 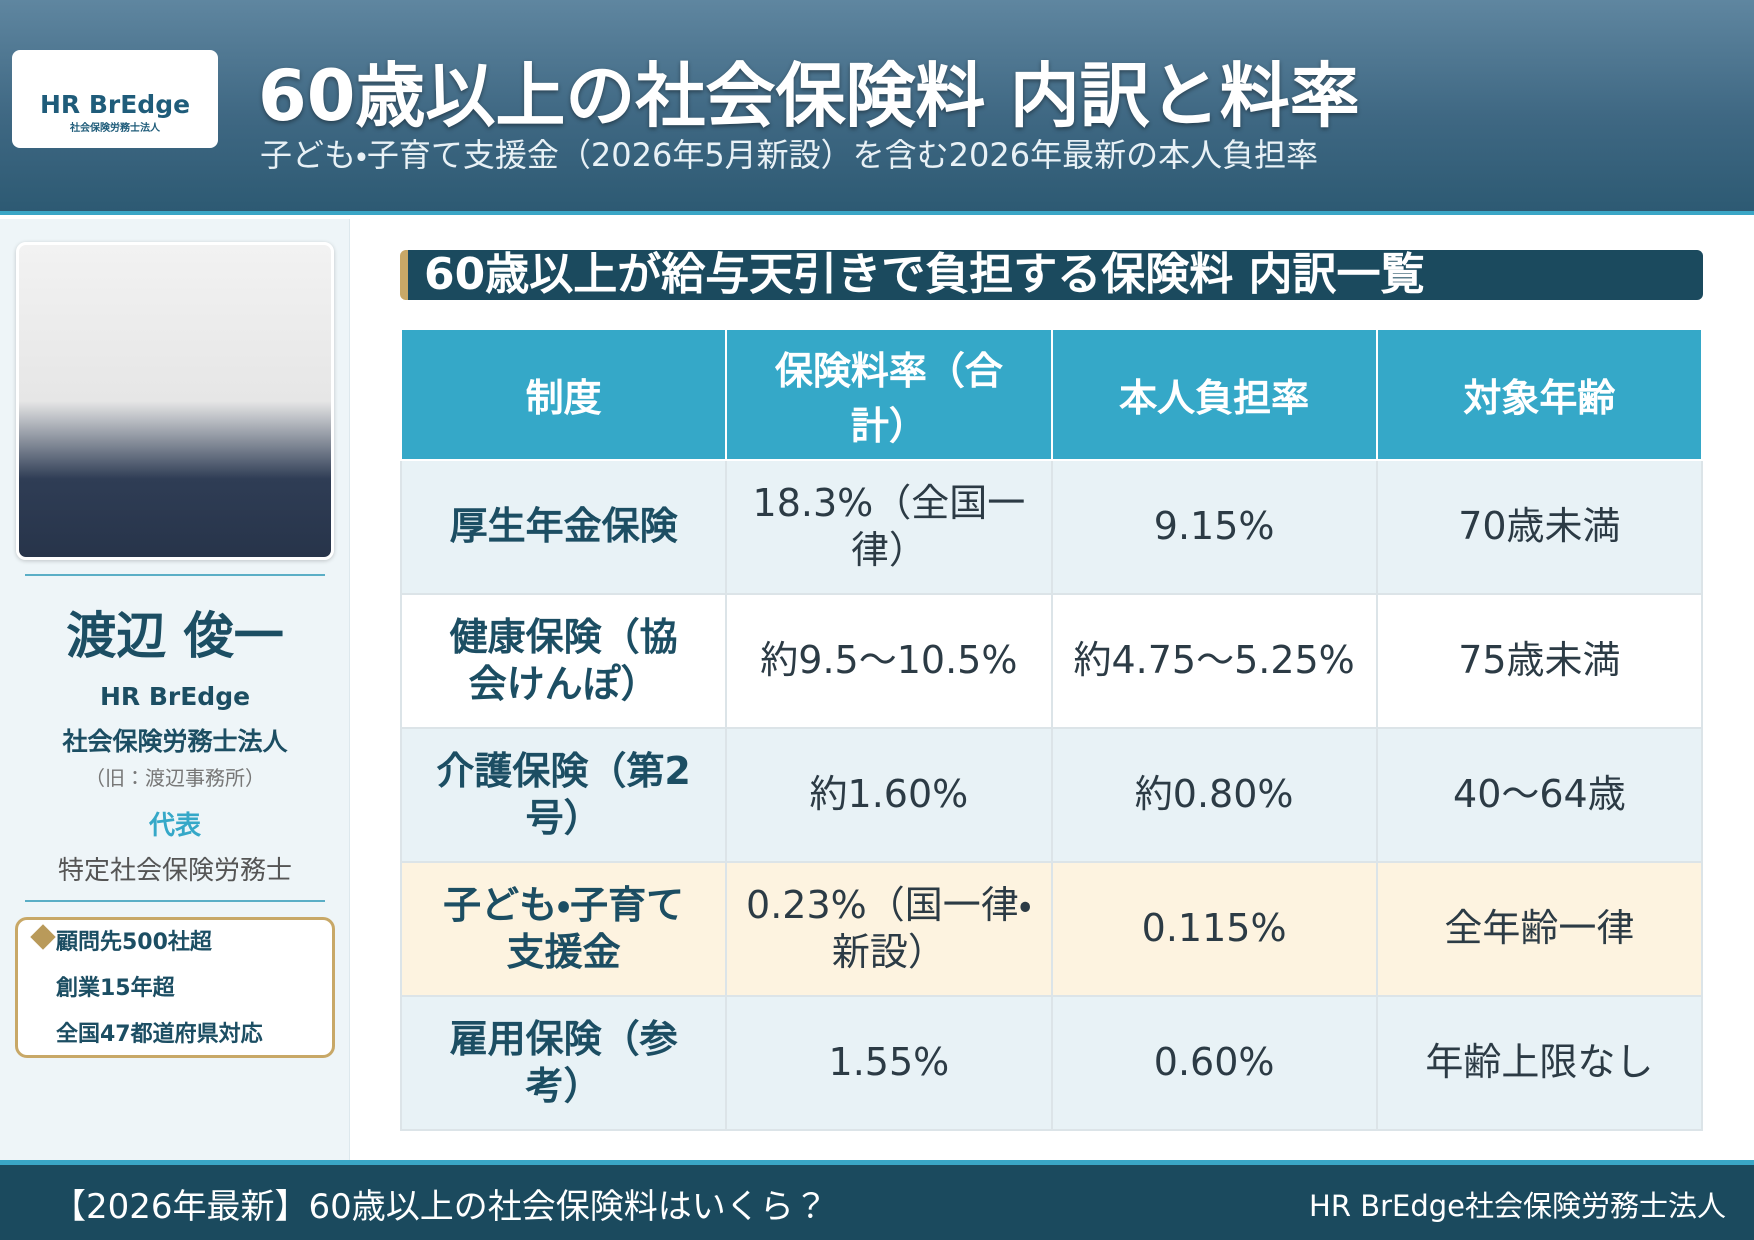 I want to click on profile-qualification: 特定社会保険労務士, so click(x=174, y=871).